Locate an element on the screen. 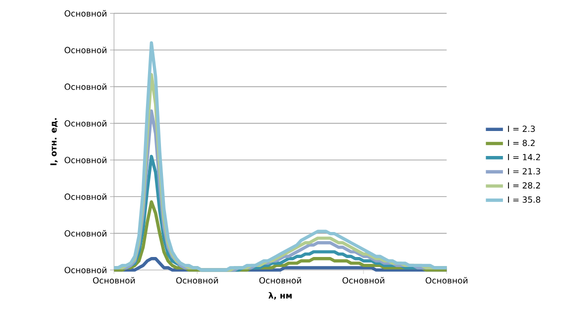 The height and width of the screenshot is (336, 576). legend-label: I = 28.2 is located at coordinates (524, 185).